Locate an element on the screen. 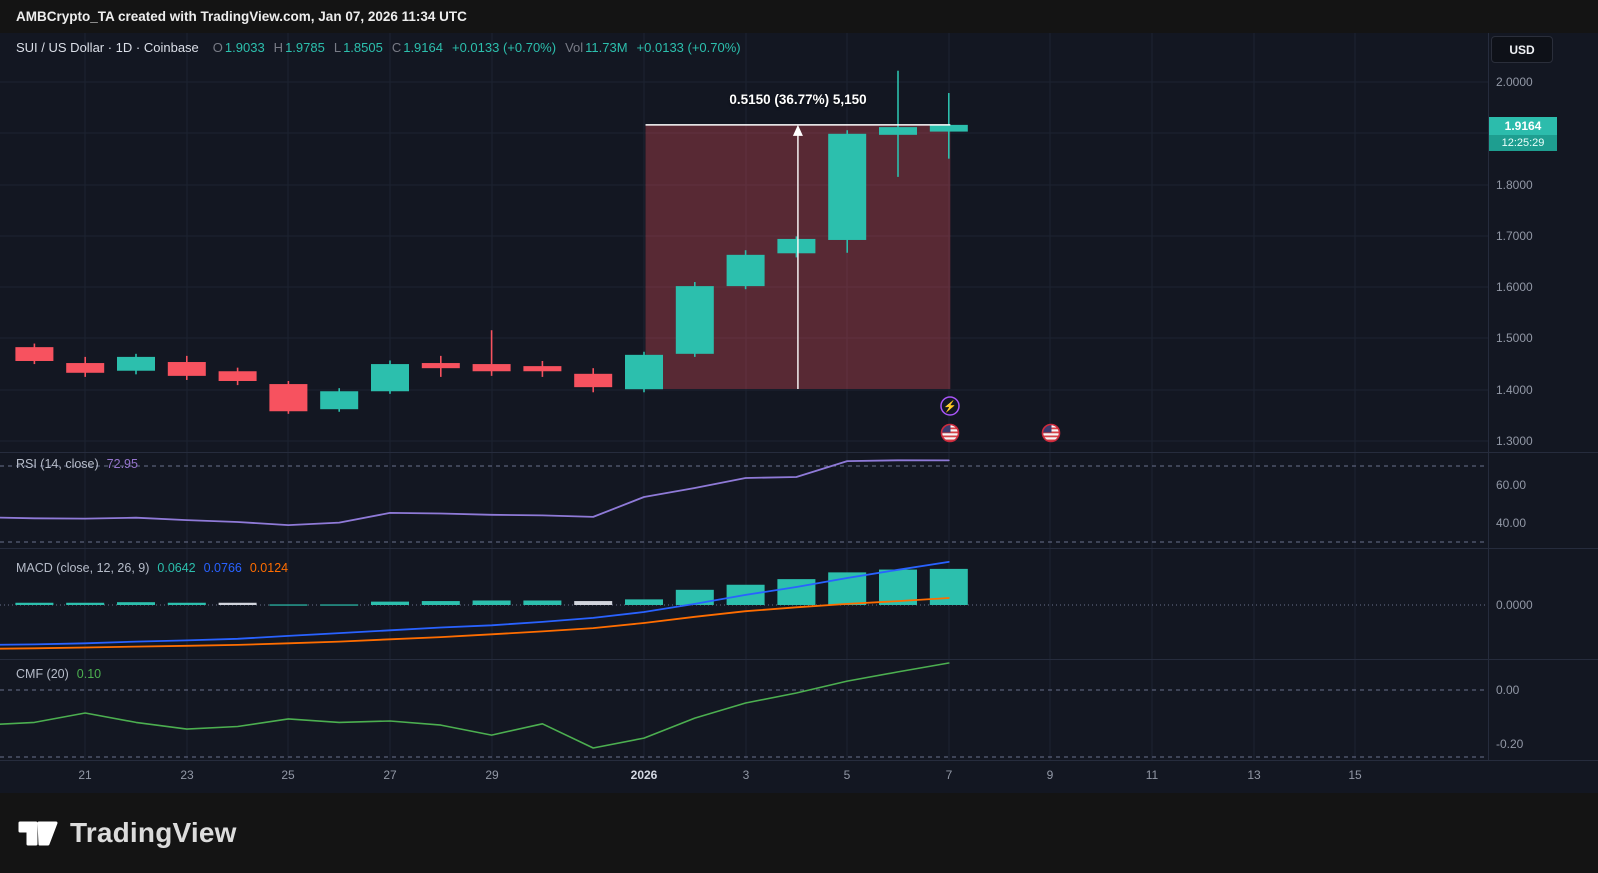 The image size is (1598, 873). brand-bar: TradingView is located at coordinates (799, 833).